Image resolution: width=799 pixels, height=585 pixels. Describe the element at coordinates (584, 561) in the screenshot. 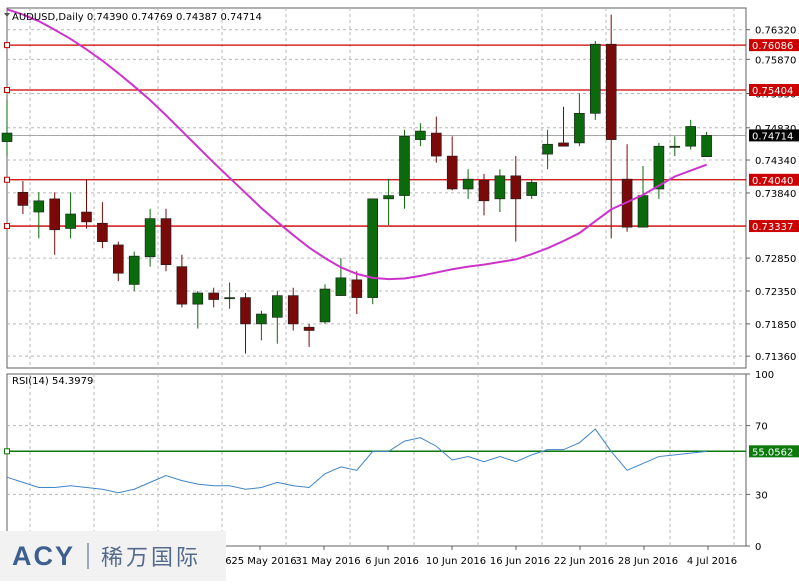

I see `x-tick-label: 22 Jun 2016` at that location.